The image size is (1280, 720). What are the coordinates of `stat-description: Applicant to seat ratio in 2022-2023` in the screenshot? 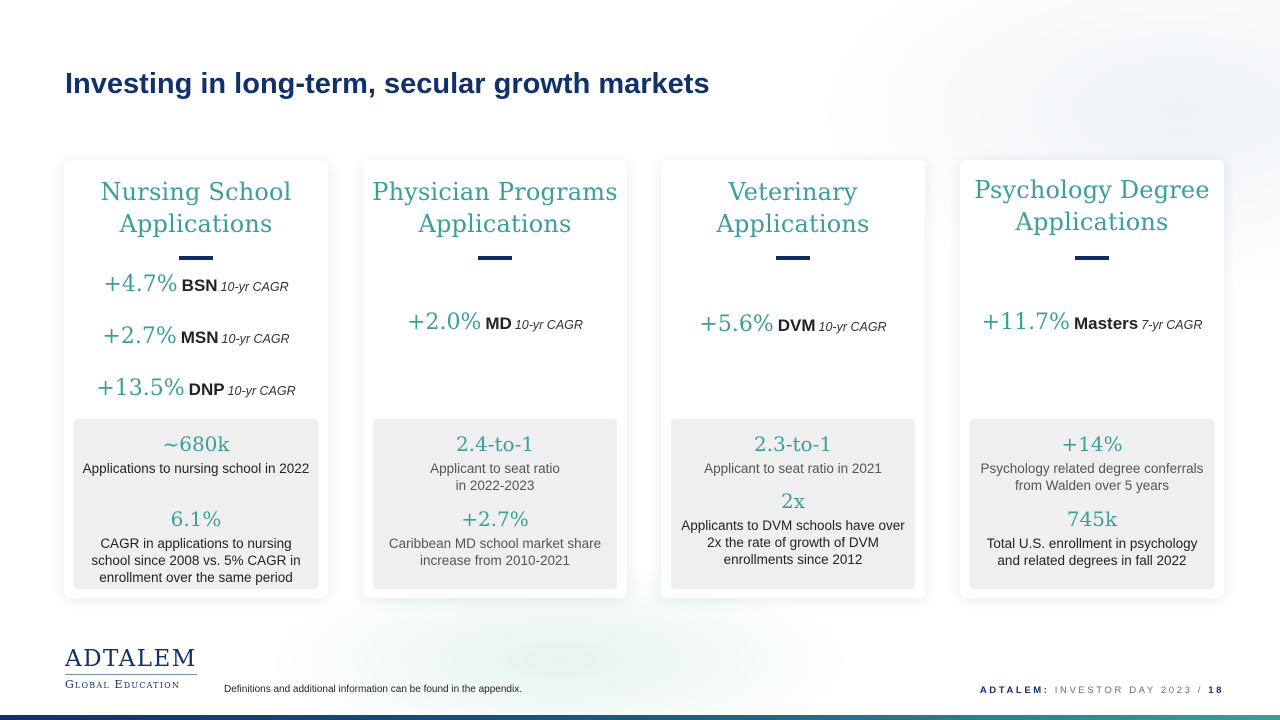 It's located at (495, 477).